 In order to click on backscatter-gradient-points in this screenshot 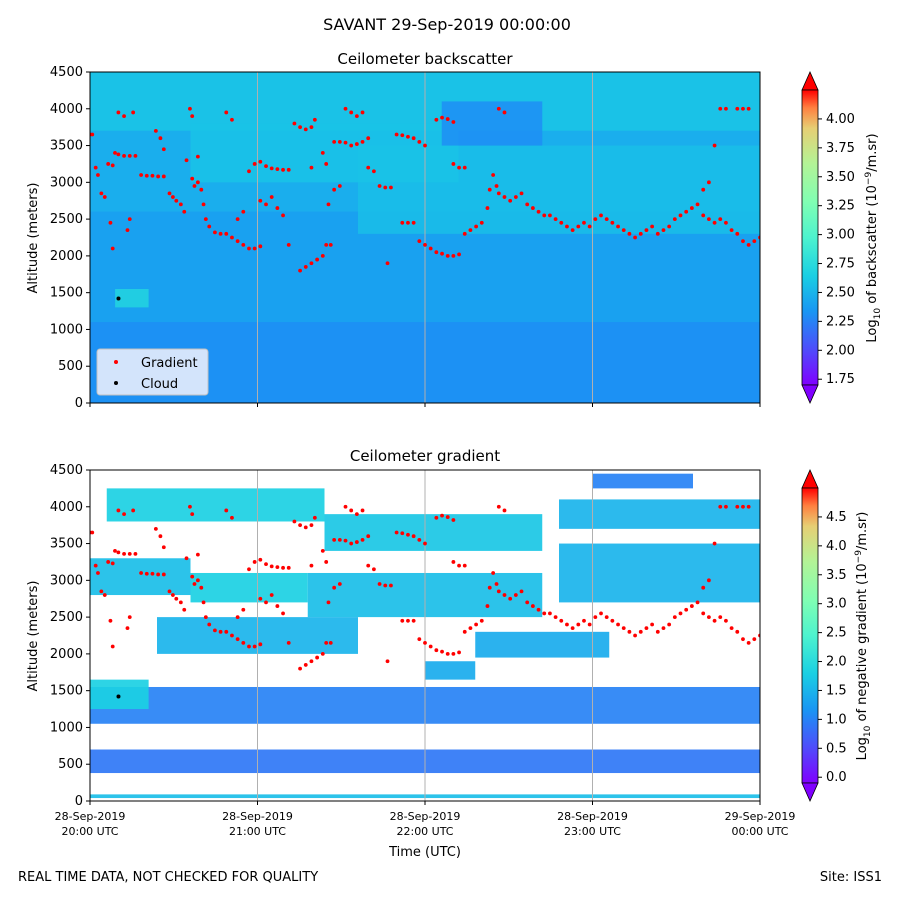, I will do `click(425, 189)`.